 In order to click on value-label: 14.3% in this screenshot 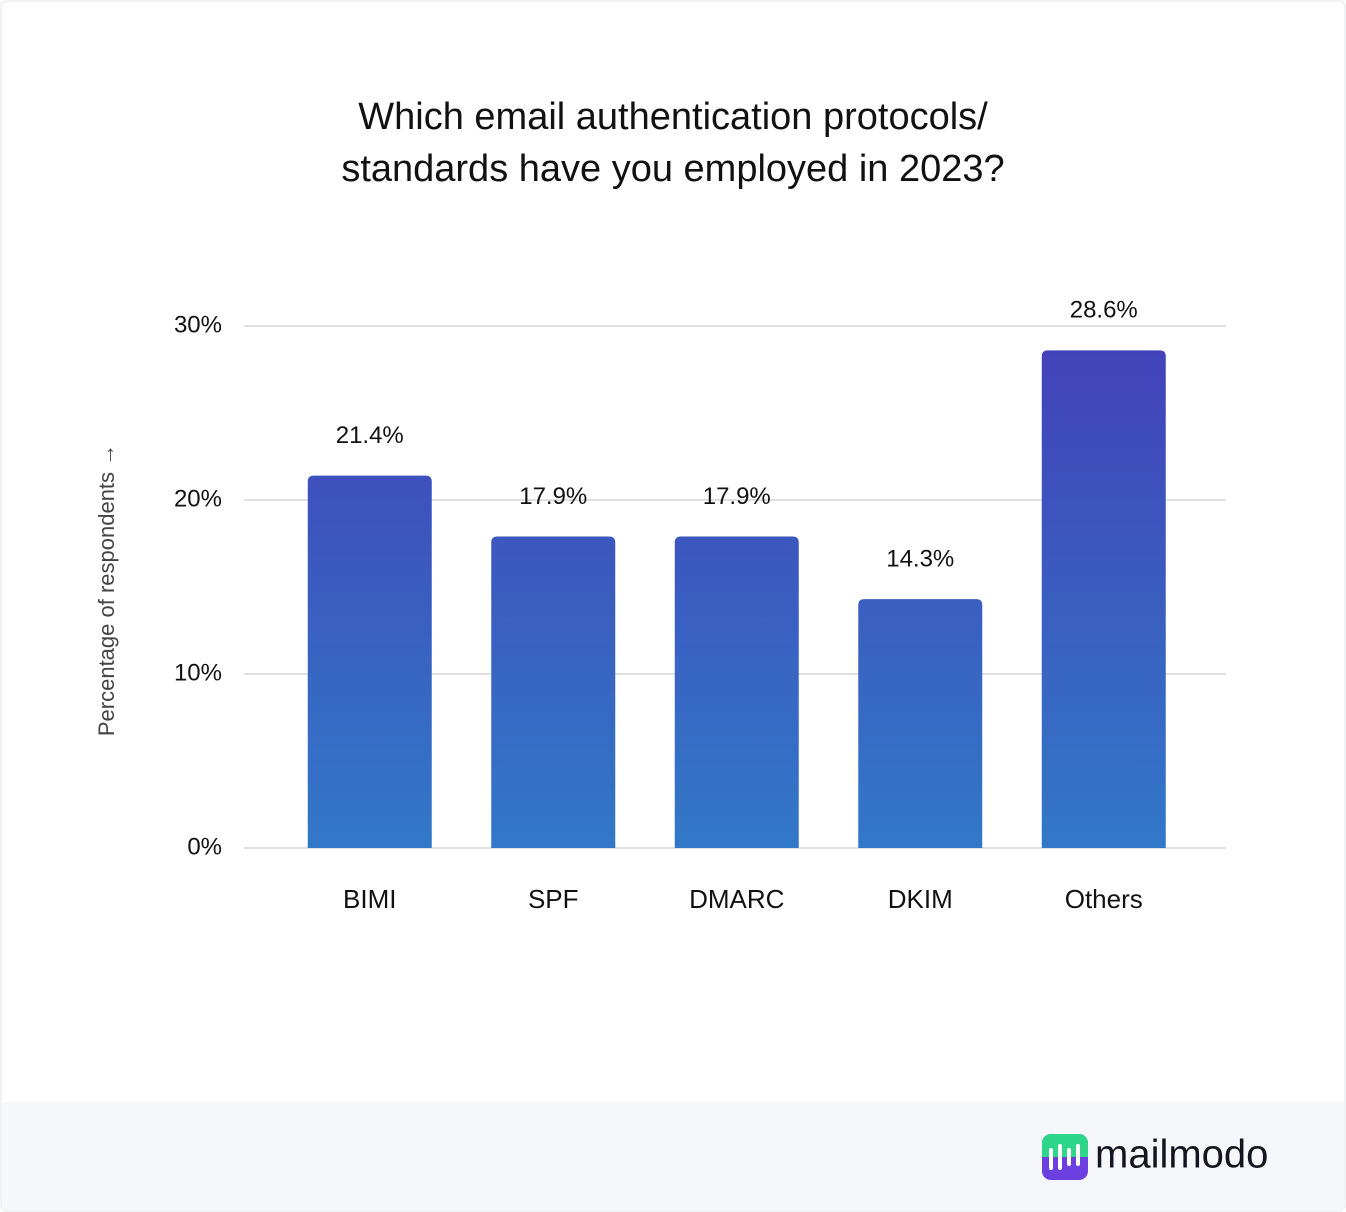, I will do `click(920, 559)`.